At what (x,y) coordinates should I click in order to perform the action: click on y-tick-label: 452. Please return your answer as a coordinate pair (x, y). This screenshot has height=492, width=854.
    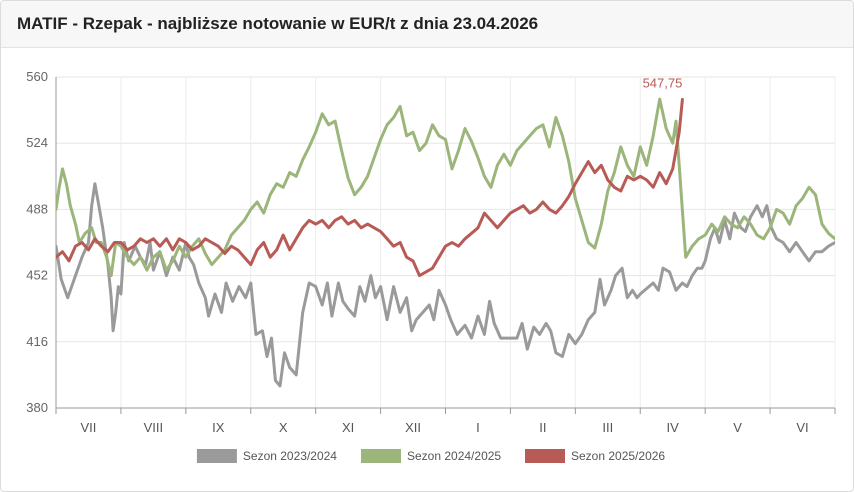
    Looking at the image, I should click on (37, 275).